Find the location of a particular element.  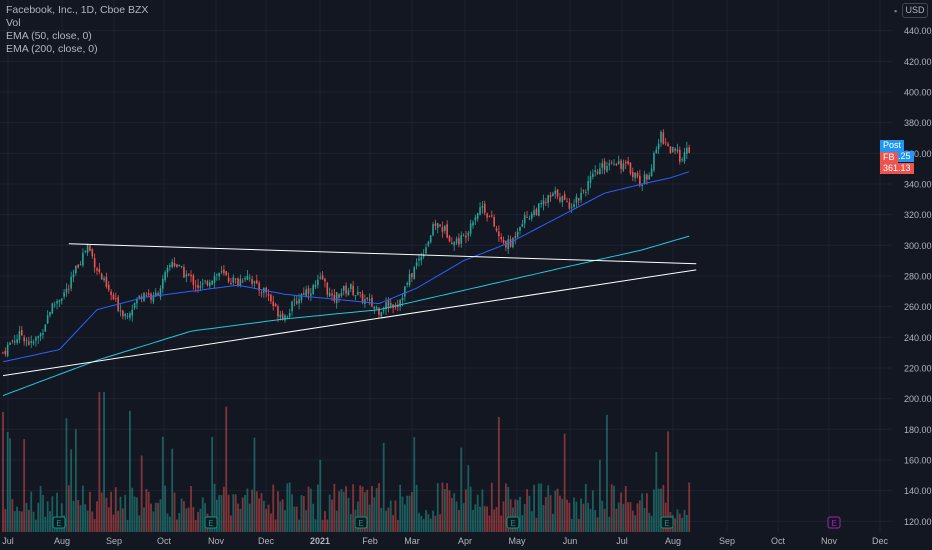

legend-title: Facebook, Inc., 1D, Cboe BZX is located at coordinates (77, 10).